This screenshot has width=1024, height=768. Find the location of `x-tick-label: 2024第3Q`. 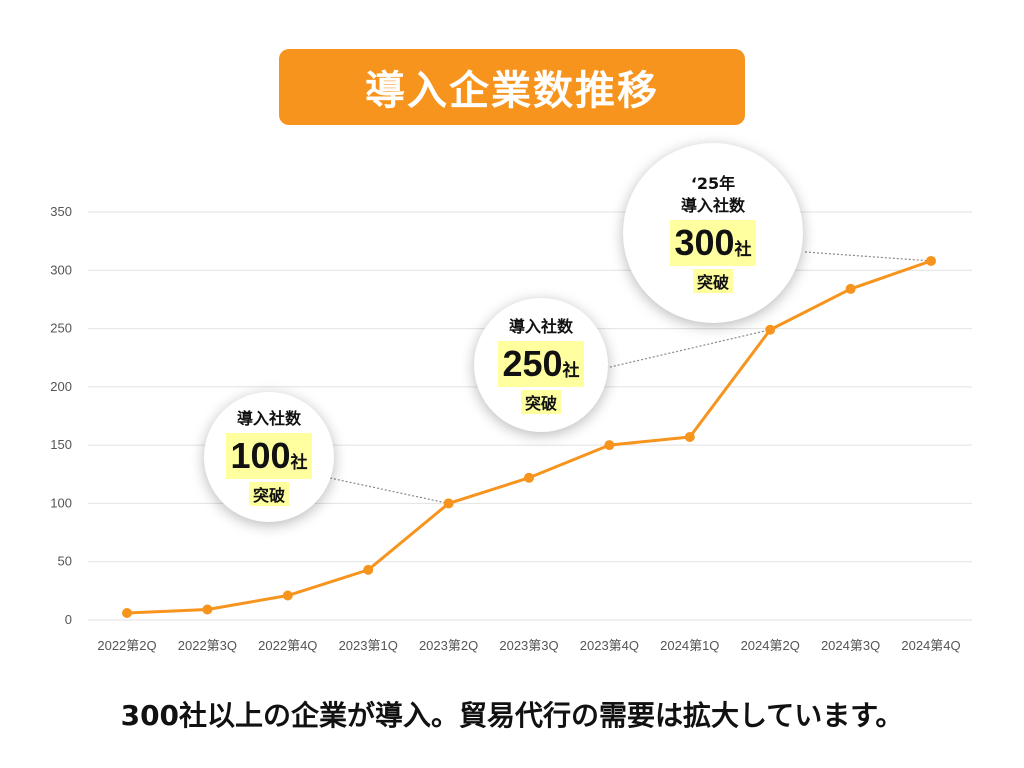

x-tick-label: 2024第3Q is located at coordinates (850, 645).